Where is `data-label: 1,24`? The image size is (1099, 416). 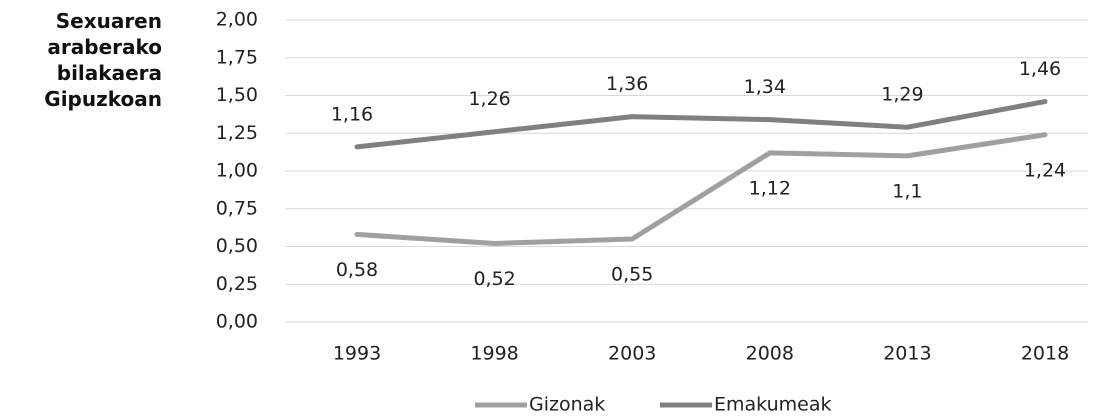
data-label: 1,24 is located at coordinates (1045, 170).